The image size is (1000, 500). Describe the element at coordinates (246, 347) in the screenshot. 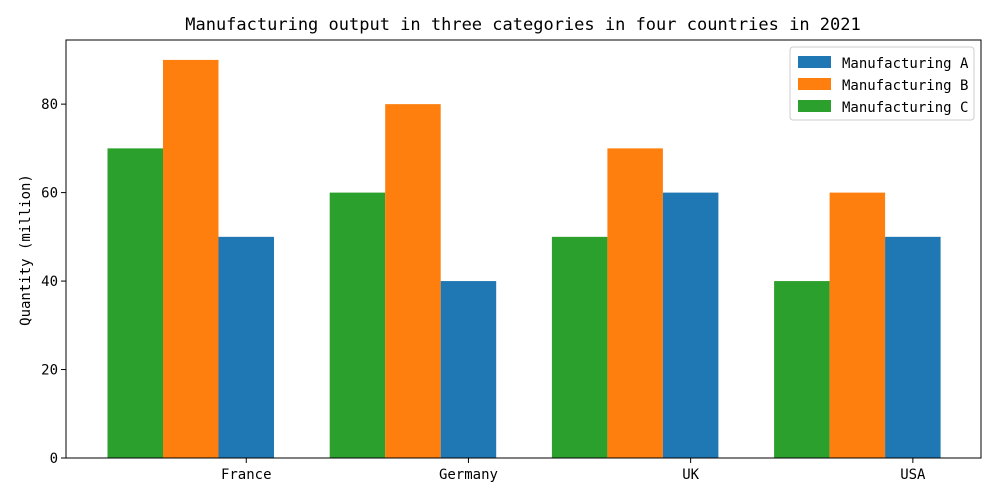

I see `bar-manufacturing-a-france` at that location.